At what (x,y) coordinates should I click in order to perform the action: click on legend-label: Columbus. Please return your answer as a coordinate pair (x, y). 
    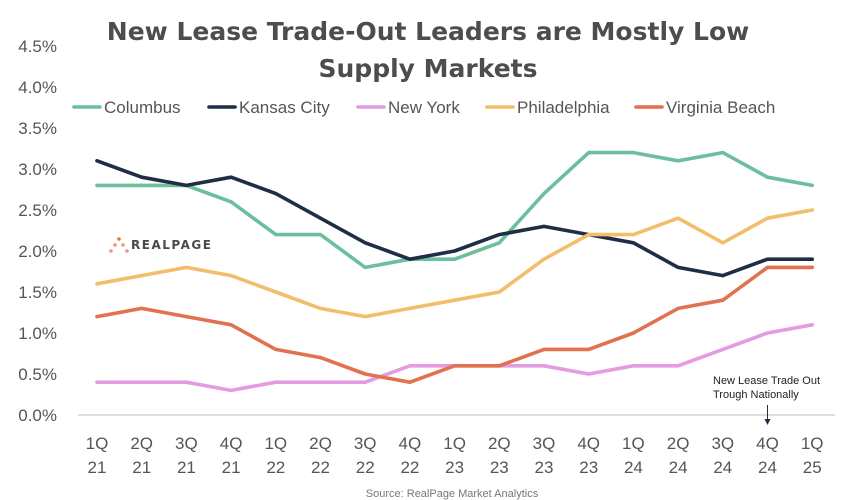
    Looking at the image, I should click on (142, 107).